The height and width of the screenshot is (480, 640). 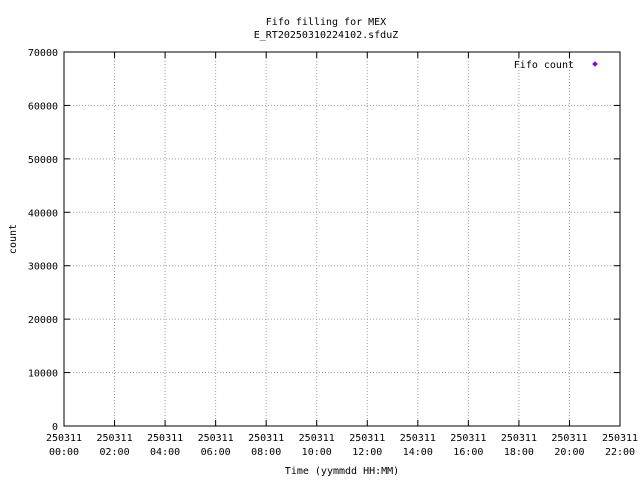 What do you see at coordinates (55, 427) in the screenshot?
I see `y-tick-label: 0` at bounding box center [55, 427].